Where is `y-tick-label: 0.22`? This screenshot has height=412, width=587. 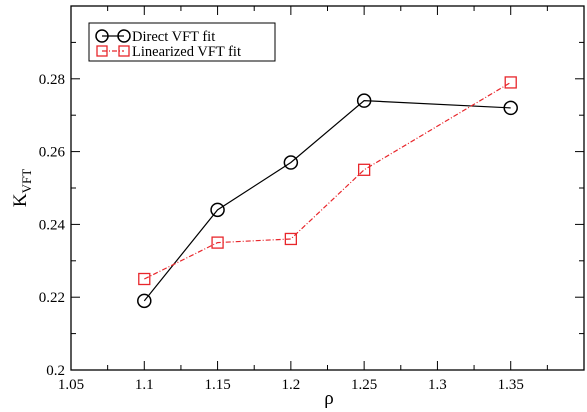
y-tick-label: 0.22 is located at coordinates (52, 298).